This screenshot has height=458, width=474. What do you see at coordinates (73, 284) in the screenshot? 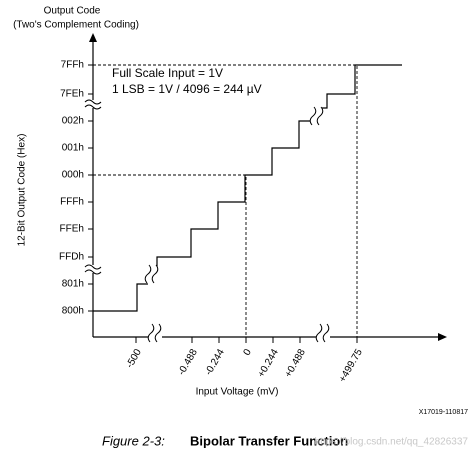
I see `y-tick-label: 801h` at bounding box center [73, 284].